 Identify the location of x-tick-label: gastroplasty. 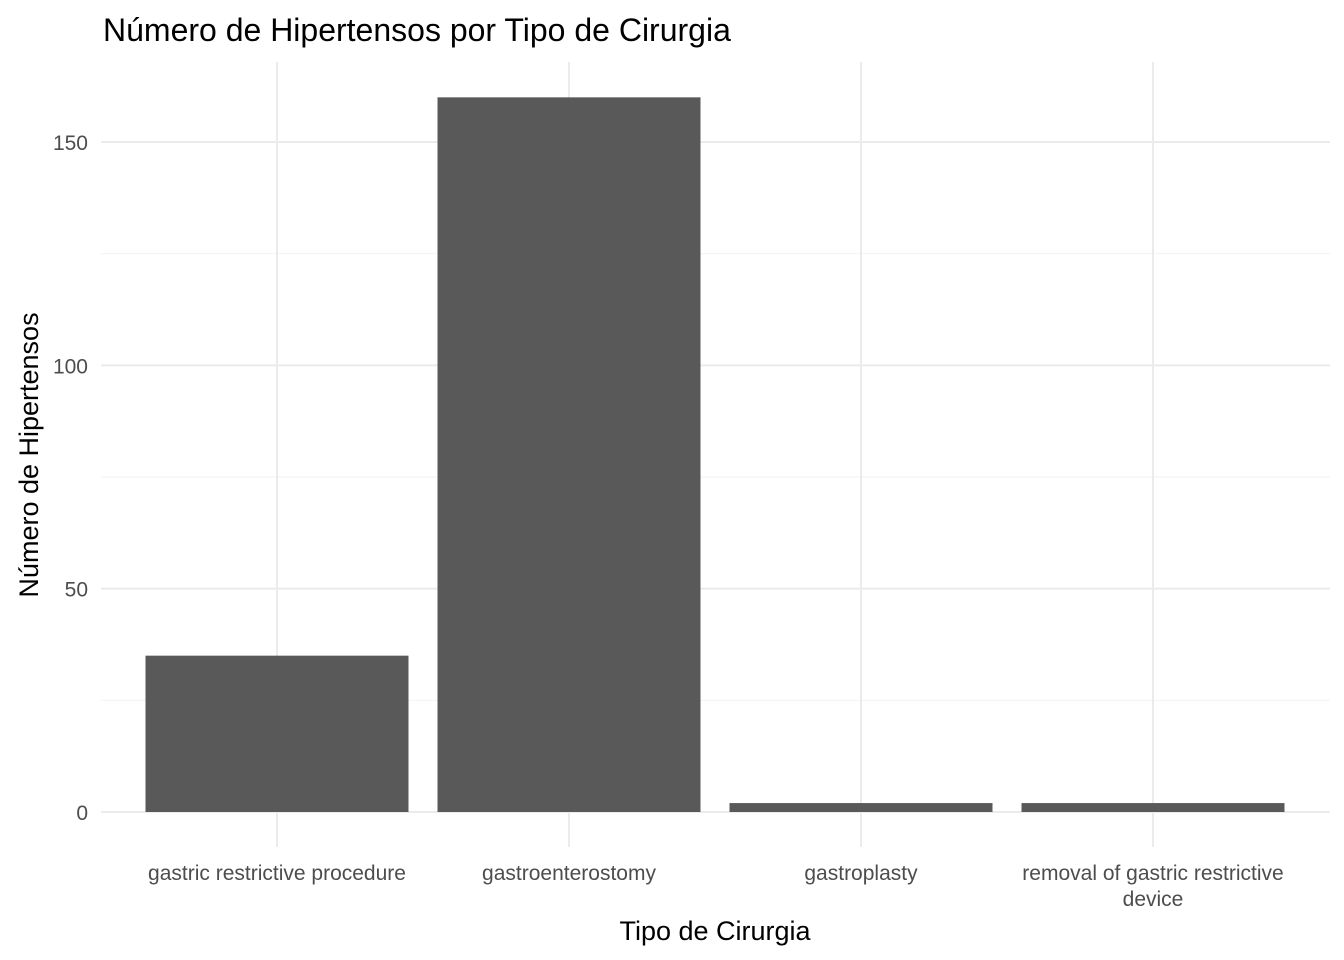
(861, 873).